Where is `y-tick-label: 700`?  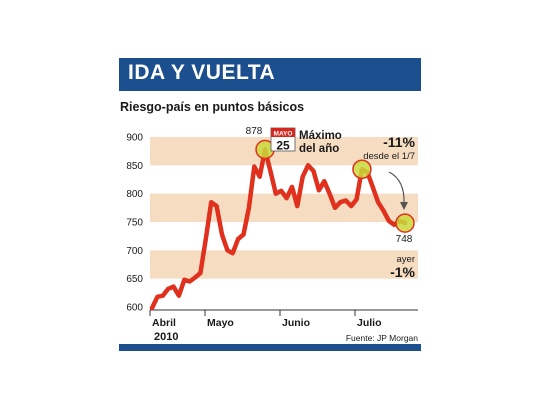
y-tick-label: 700 is located at coordinates (134, 251).